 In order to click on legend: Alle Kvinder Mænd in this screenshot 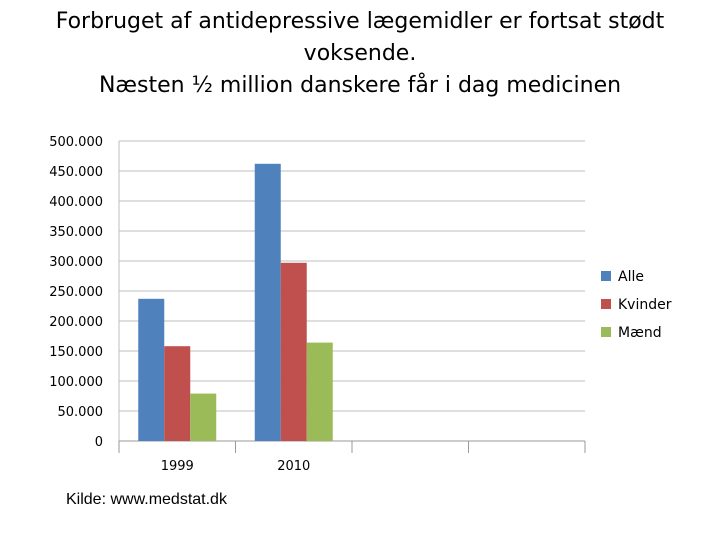, I will do `click(636, 305)`.